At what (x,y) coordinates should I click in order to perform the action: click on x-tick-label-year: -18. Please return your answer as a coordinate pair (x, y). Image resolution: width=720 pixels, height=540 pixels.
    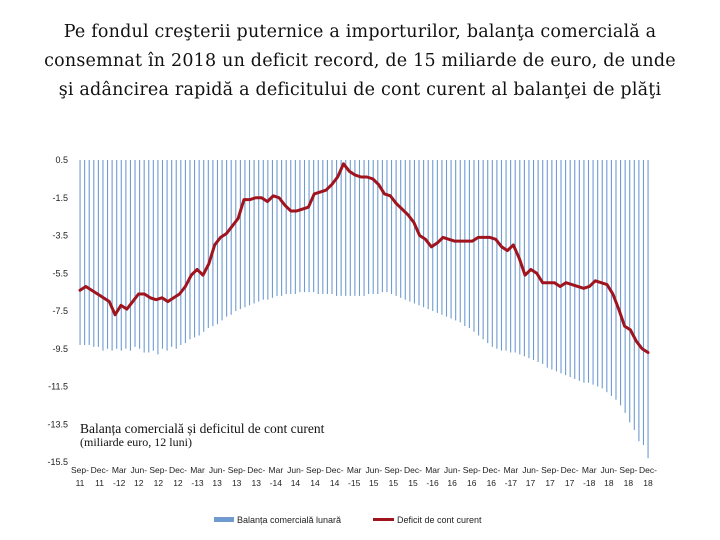
    Looking at the image, I should click on (589, 483).